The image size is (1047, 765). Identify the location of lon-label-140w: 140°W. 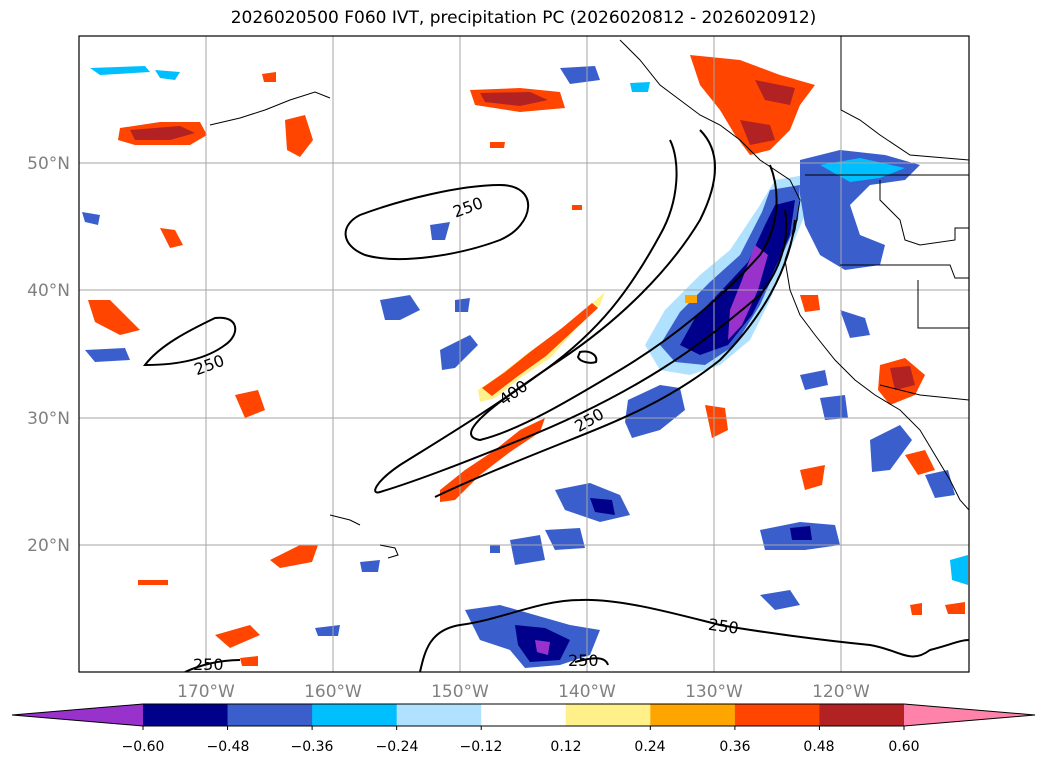
(587, 692).